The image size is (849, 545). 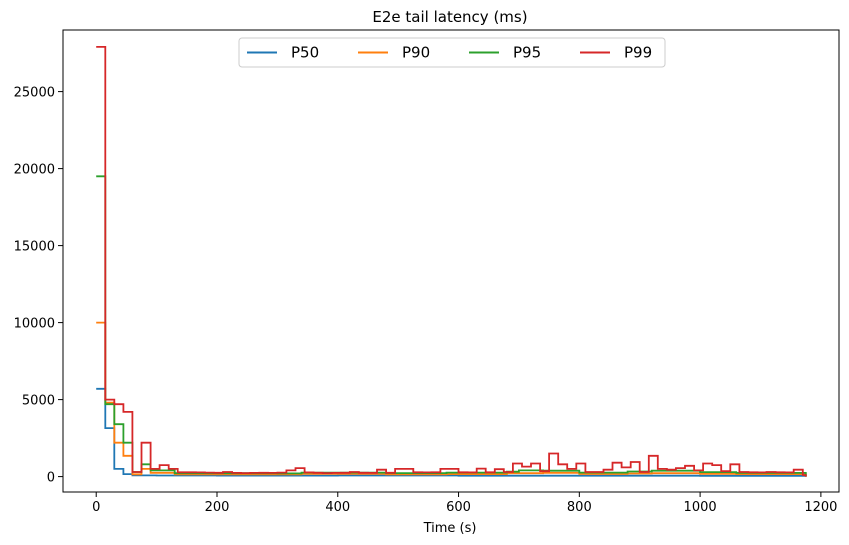 What do you see at coordinates (416, 53) in the screenshot?
I see `legend-label-p90: P90` at bounding box center [416, 53].